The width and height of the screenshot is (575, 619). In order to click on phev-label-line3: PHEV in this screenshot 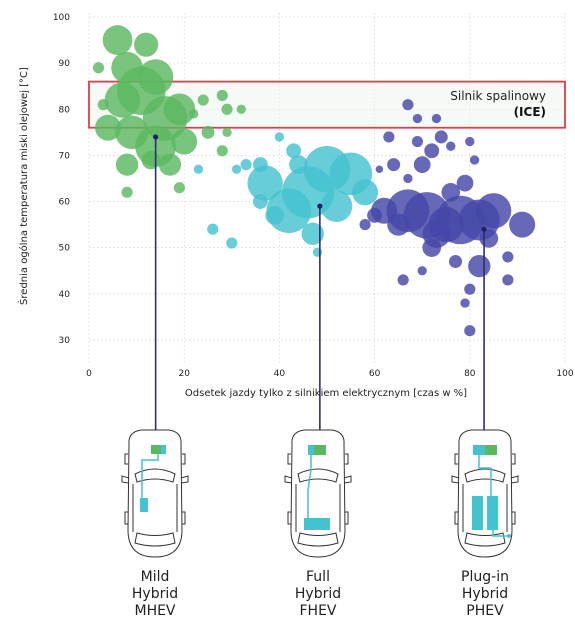, I will do `click(485, 611)`.